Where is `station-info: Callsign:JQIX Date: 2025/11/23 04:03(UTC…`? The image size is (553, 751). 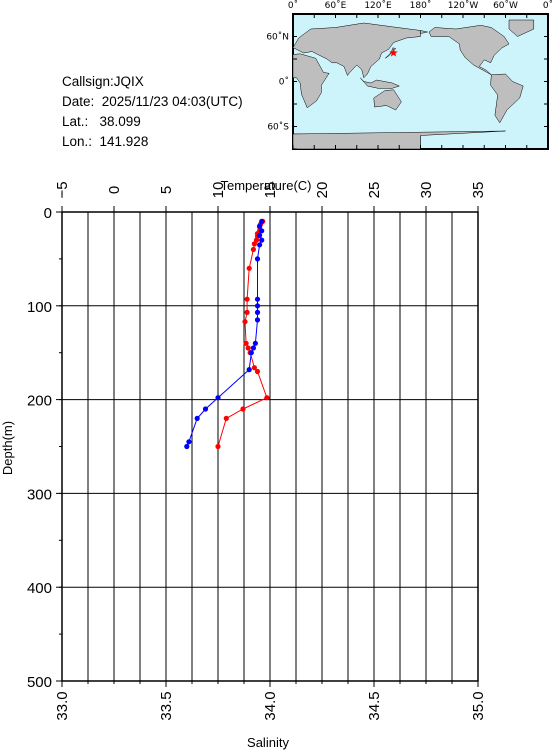
station-info: Callsign:JQIX Date: 2025/11/23 04:03(UTC… is located at coordinates (152, 112).